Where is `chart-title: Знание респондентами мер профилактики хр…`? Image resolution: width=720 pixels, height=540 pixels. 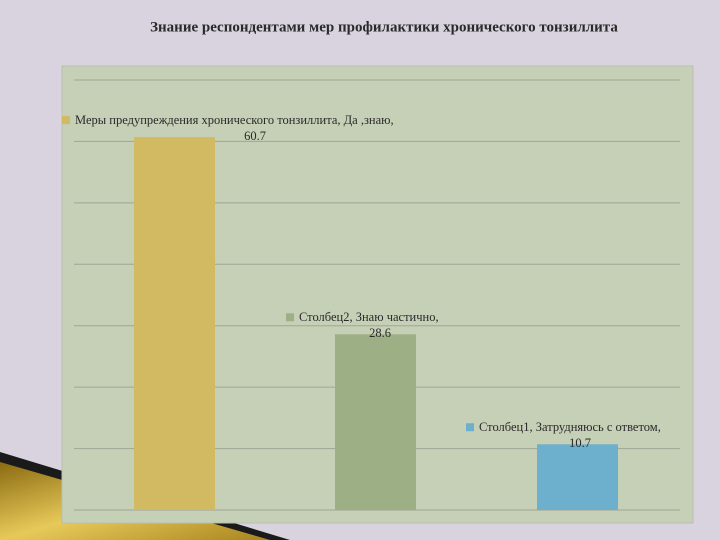 chart-title: Знание респондентами мер профилактики хр… is located at coordinates (384, 27).